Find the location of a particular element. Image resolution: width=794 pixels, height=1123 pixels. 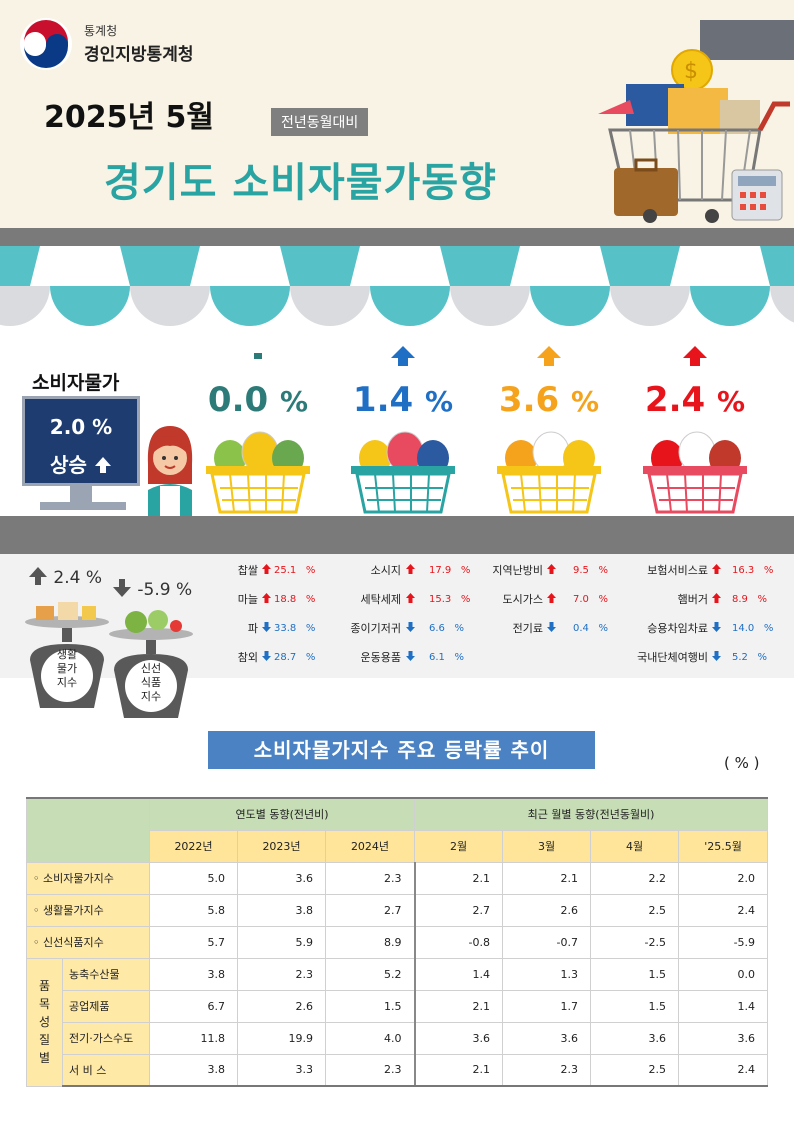

row-label: ◦ 생활물가지수 is located at coordinates (88, 910).